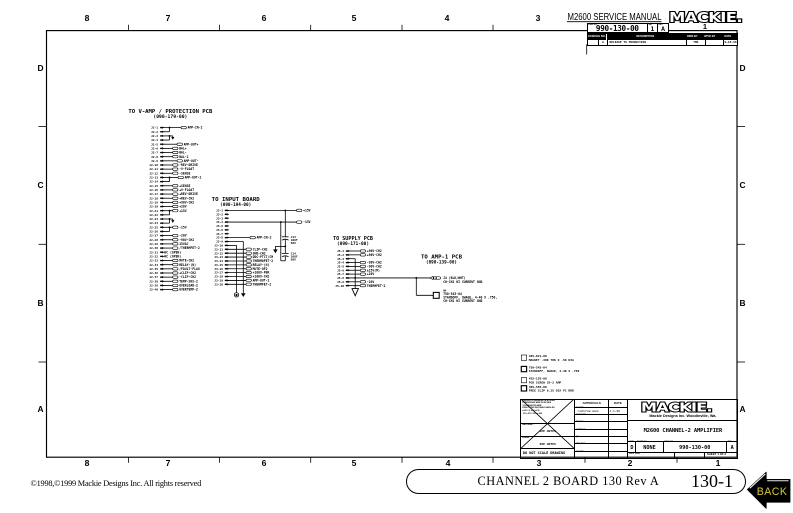 The width and height of the screenshot is (793, 513). What do you see at coordinates (568, 481) in the screenshot?
I see `board-label: CHANNEL 2 BOARD 130 Rev A` at bounding box center [568, 481].